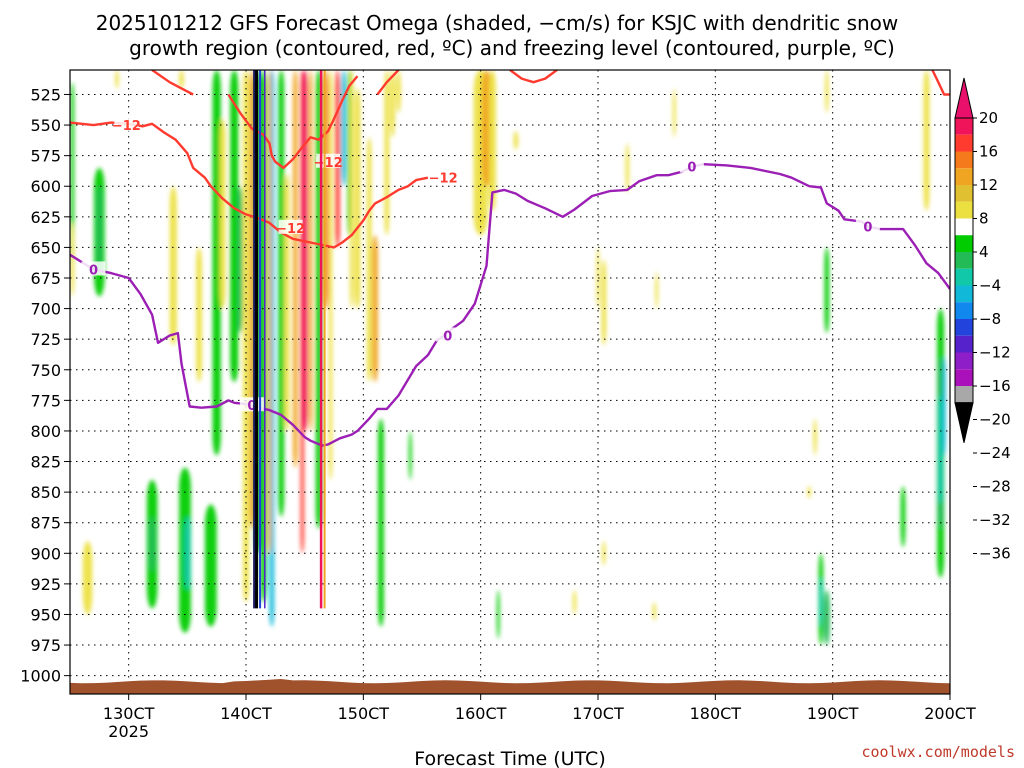 The image size is (1024, 768). What do you see at coordinates (598, 713) in the screenshot?
I see `x-tick-label: 170CT` at bounding box center [598, 713].